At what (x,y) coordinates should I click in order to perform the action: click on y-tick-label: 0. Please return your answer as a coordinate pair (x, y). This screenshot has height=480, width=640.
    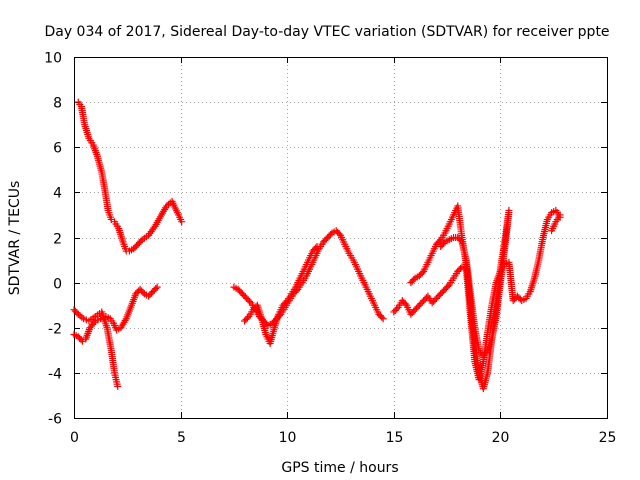
    Looking at the image, I should click on (57, 285).